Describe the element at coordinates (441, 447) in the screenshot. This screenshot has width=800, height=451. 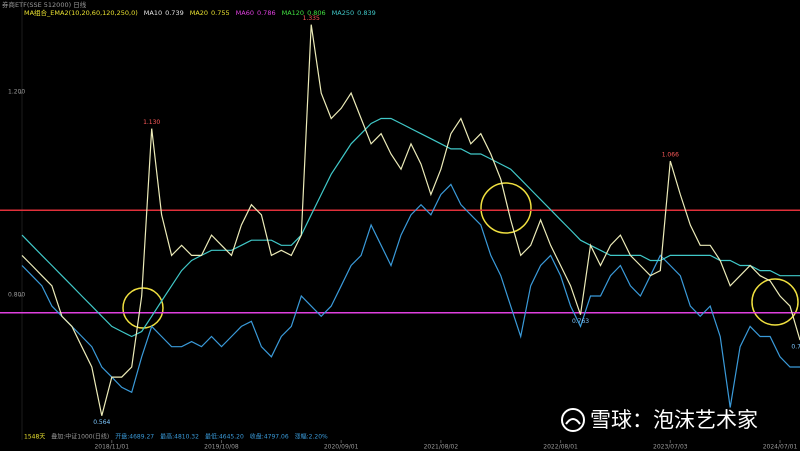
I see `x-tick-label: 2021/08/02` at that location.